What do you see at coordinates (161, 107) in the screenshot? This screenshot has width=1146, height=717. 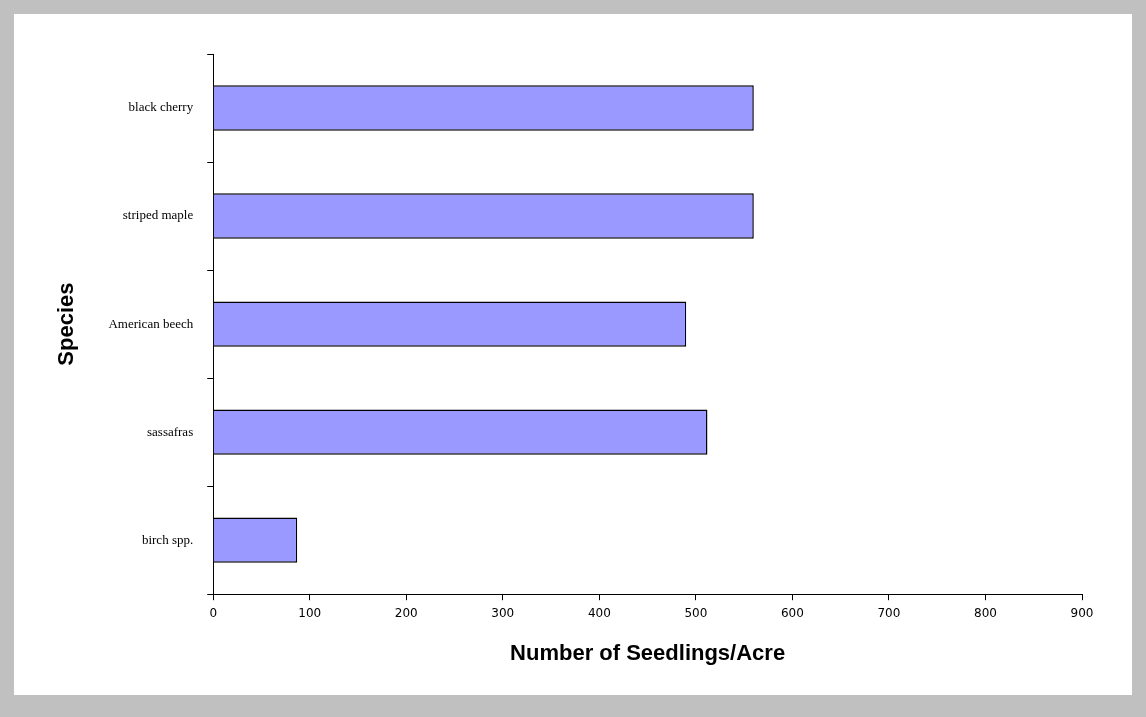 I see `y-tick-label: black cherry` at bounding box center [161, 107].